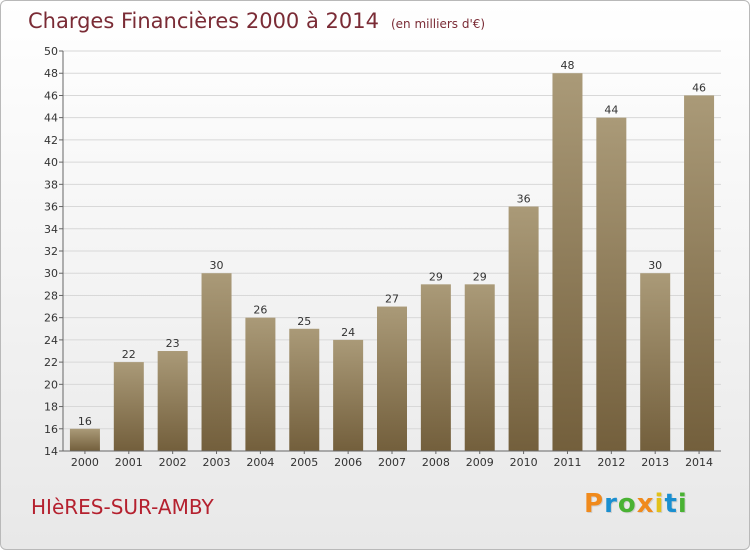 This screenshot has width=750, height=550. Describe the element at coordinates (567, 65) in the screenshot. I see `data-label: 48` at that location.